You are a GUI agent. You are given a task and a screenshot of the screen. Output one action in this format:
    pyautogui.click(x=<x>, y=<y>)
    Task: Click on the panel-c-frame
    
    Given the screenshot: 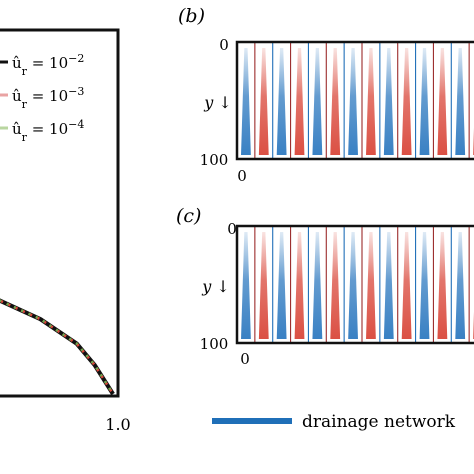 What is the action you would take?
    pyautogui.click(x=354, y=284)
    